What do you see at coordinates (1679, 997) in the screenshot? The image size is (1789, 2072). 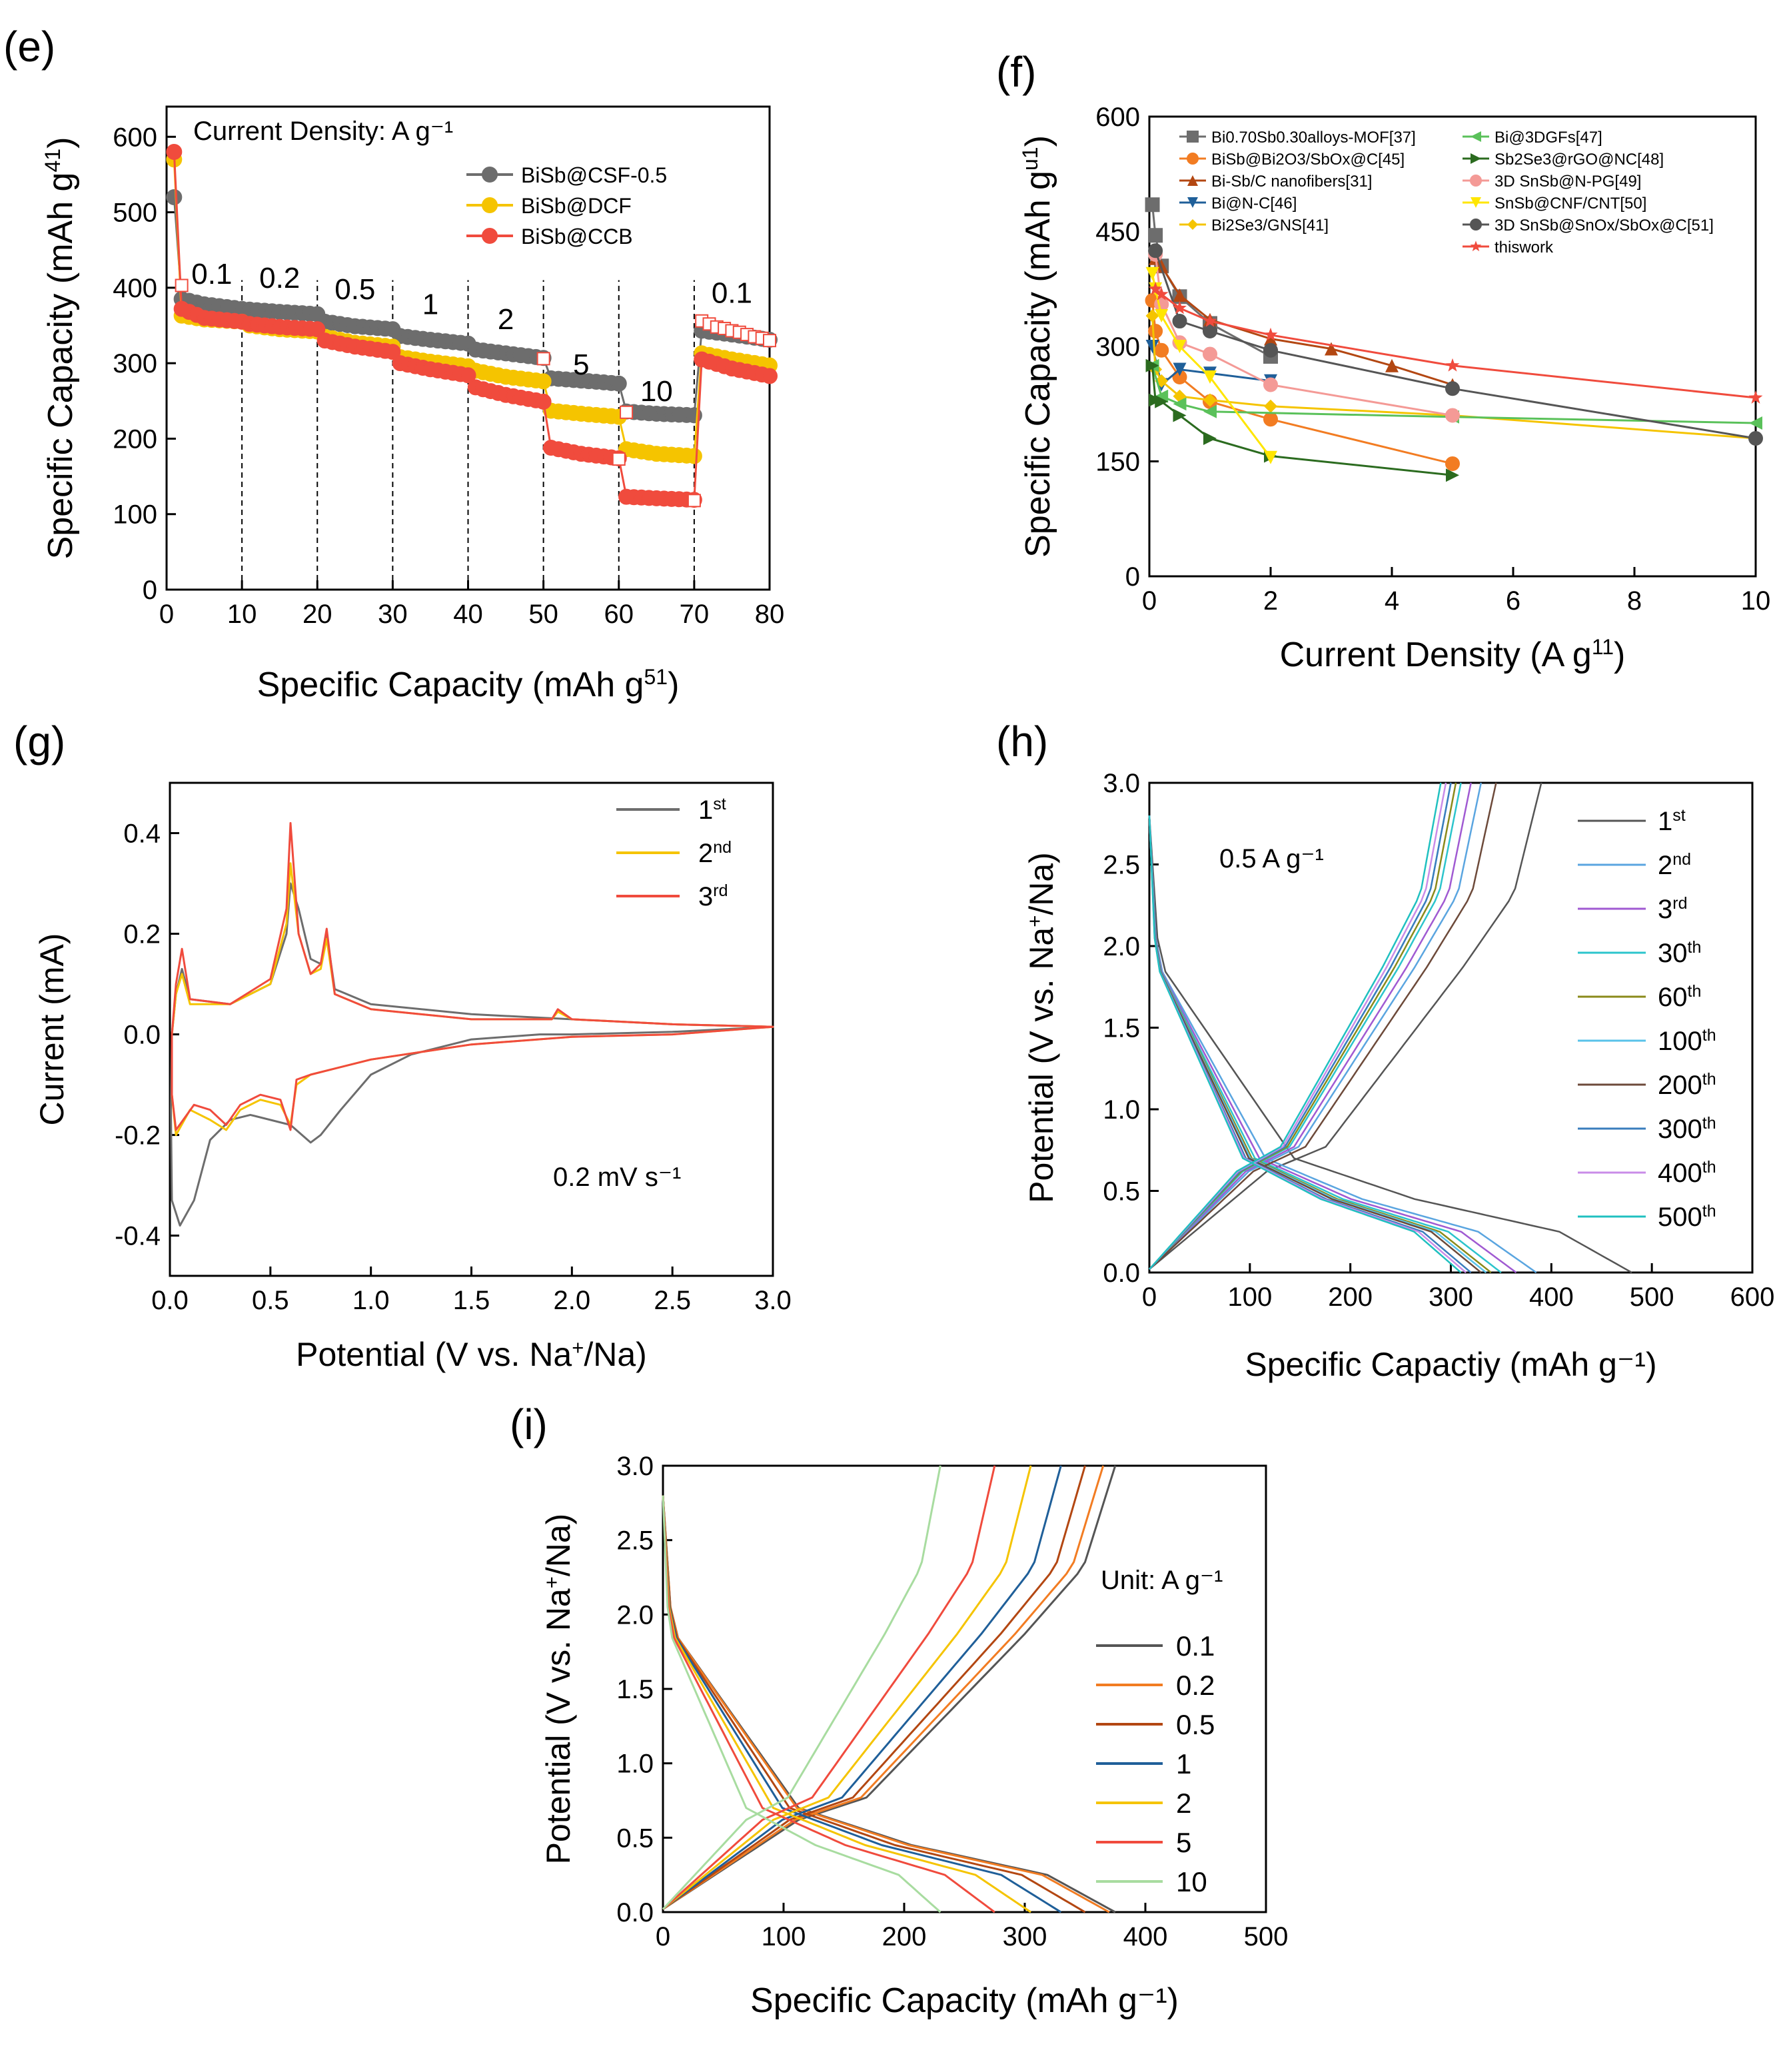 I see `legend-label: 60th` at bounding box center [1679, 997].